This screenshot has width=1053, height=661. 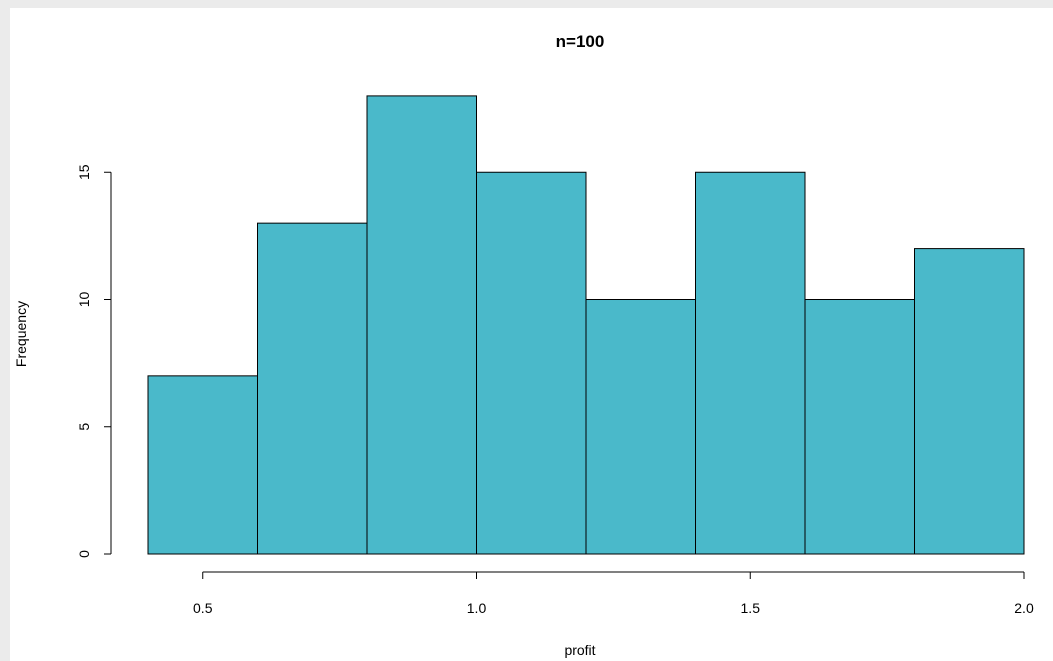 I want to click on y-tick-label: 0, so click(x=84, y=554).